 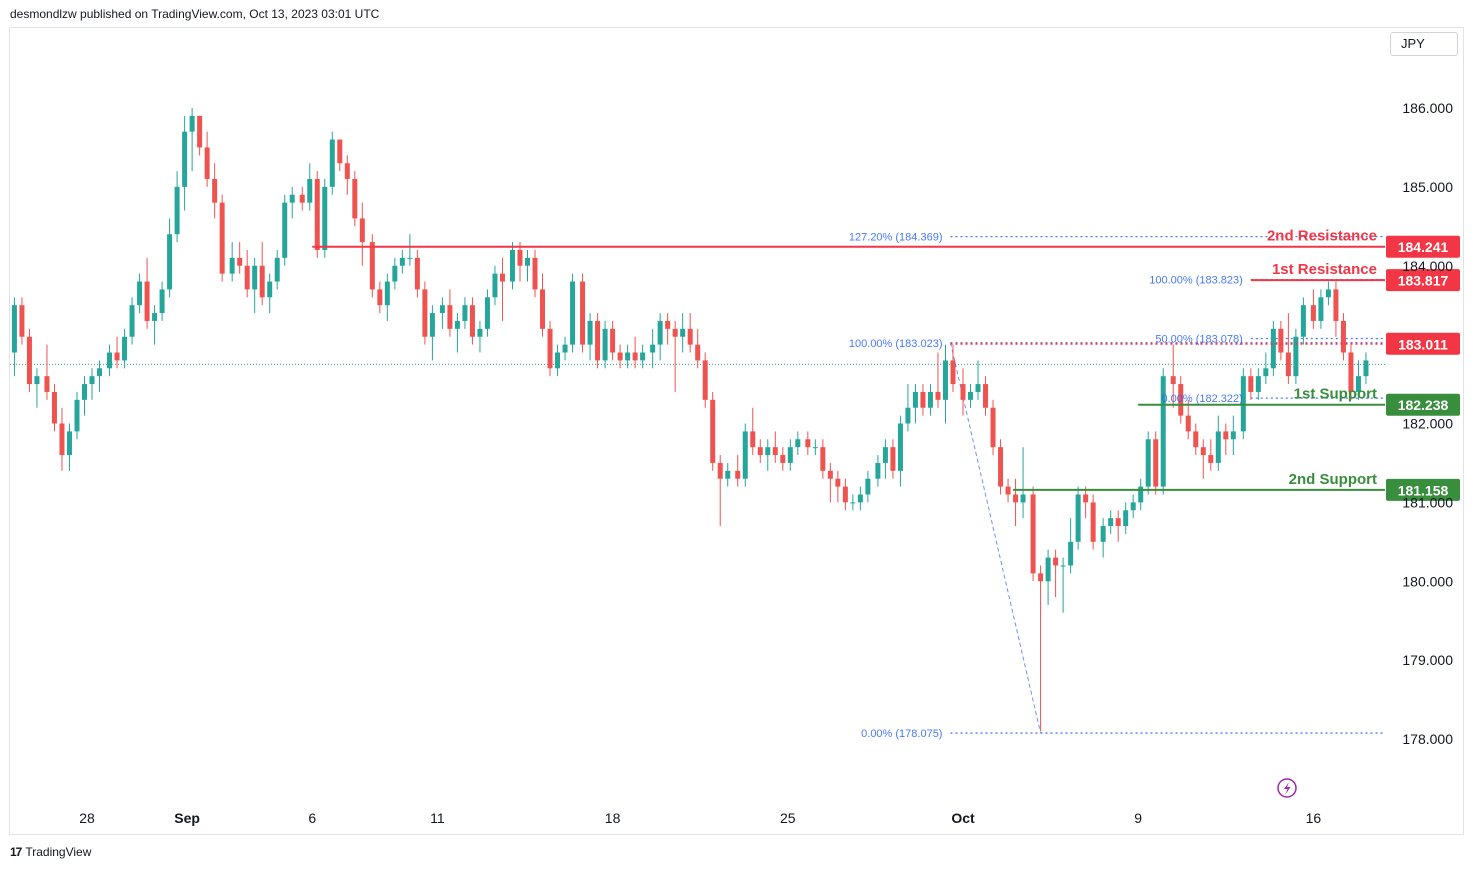 I want to click on x-tick-label: 16, so click(x=1314, y=818).